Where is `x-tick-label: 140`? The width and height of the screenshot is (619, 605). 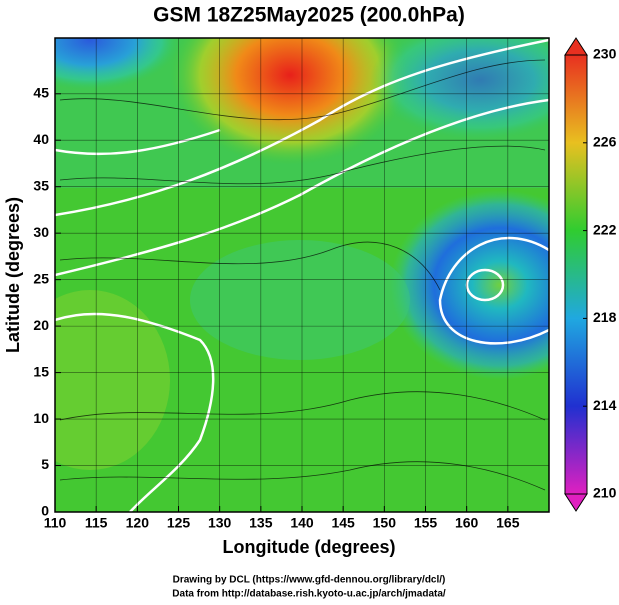
x-tick-label: 140 is located at coordinates (302, 523).